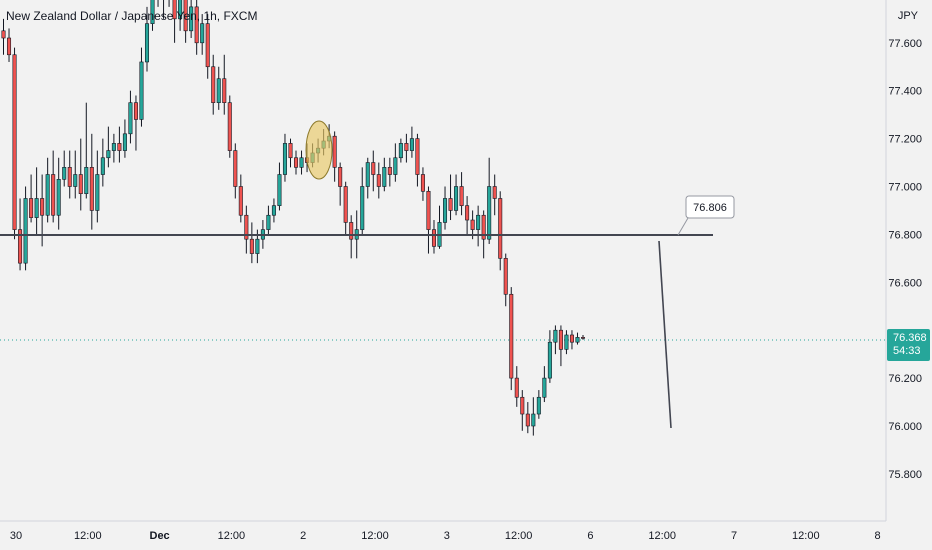  Describe the element at coordinates (319, 150) in the screenshot. I see `highlight-ellipse` at that location.